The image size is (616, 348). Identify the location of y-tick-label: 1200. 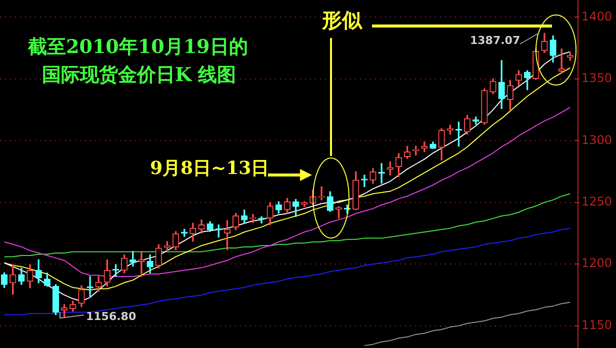
(596, 263).